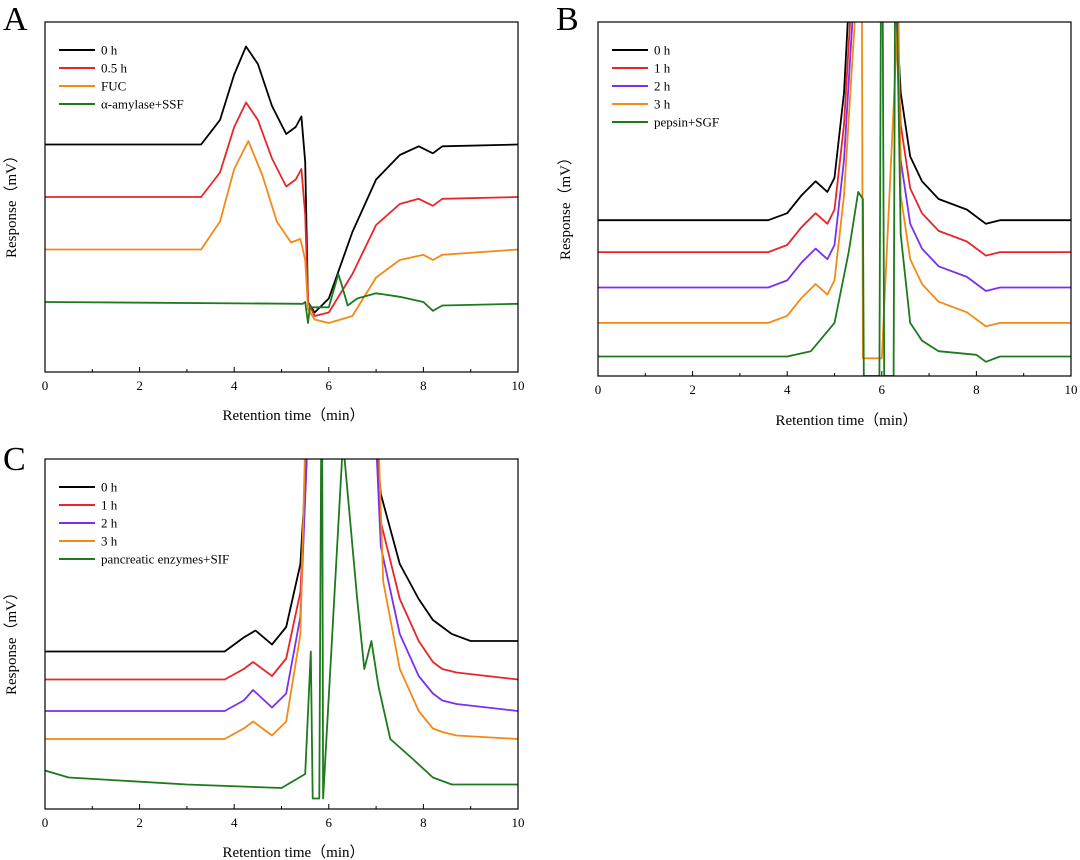  What do you see at coordinates (14, 459) in the screenshot?
I see `panel-letter: C` at bounding box center [14, 459].